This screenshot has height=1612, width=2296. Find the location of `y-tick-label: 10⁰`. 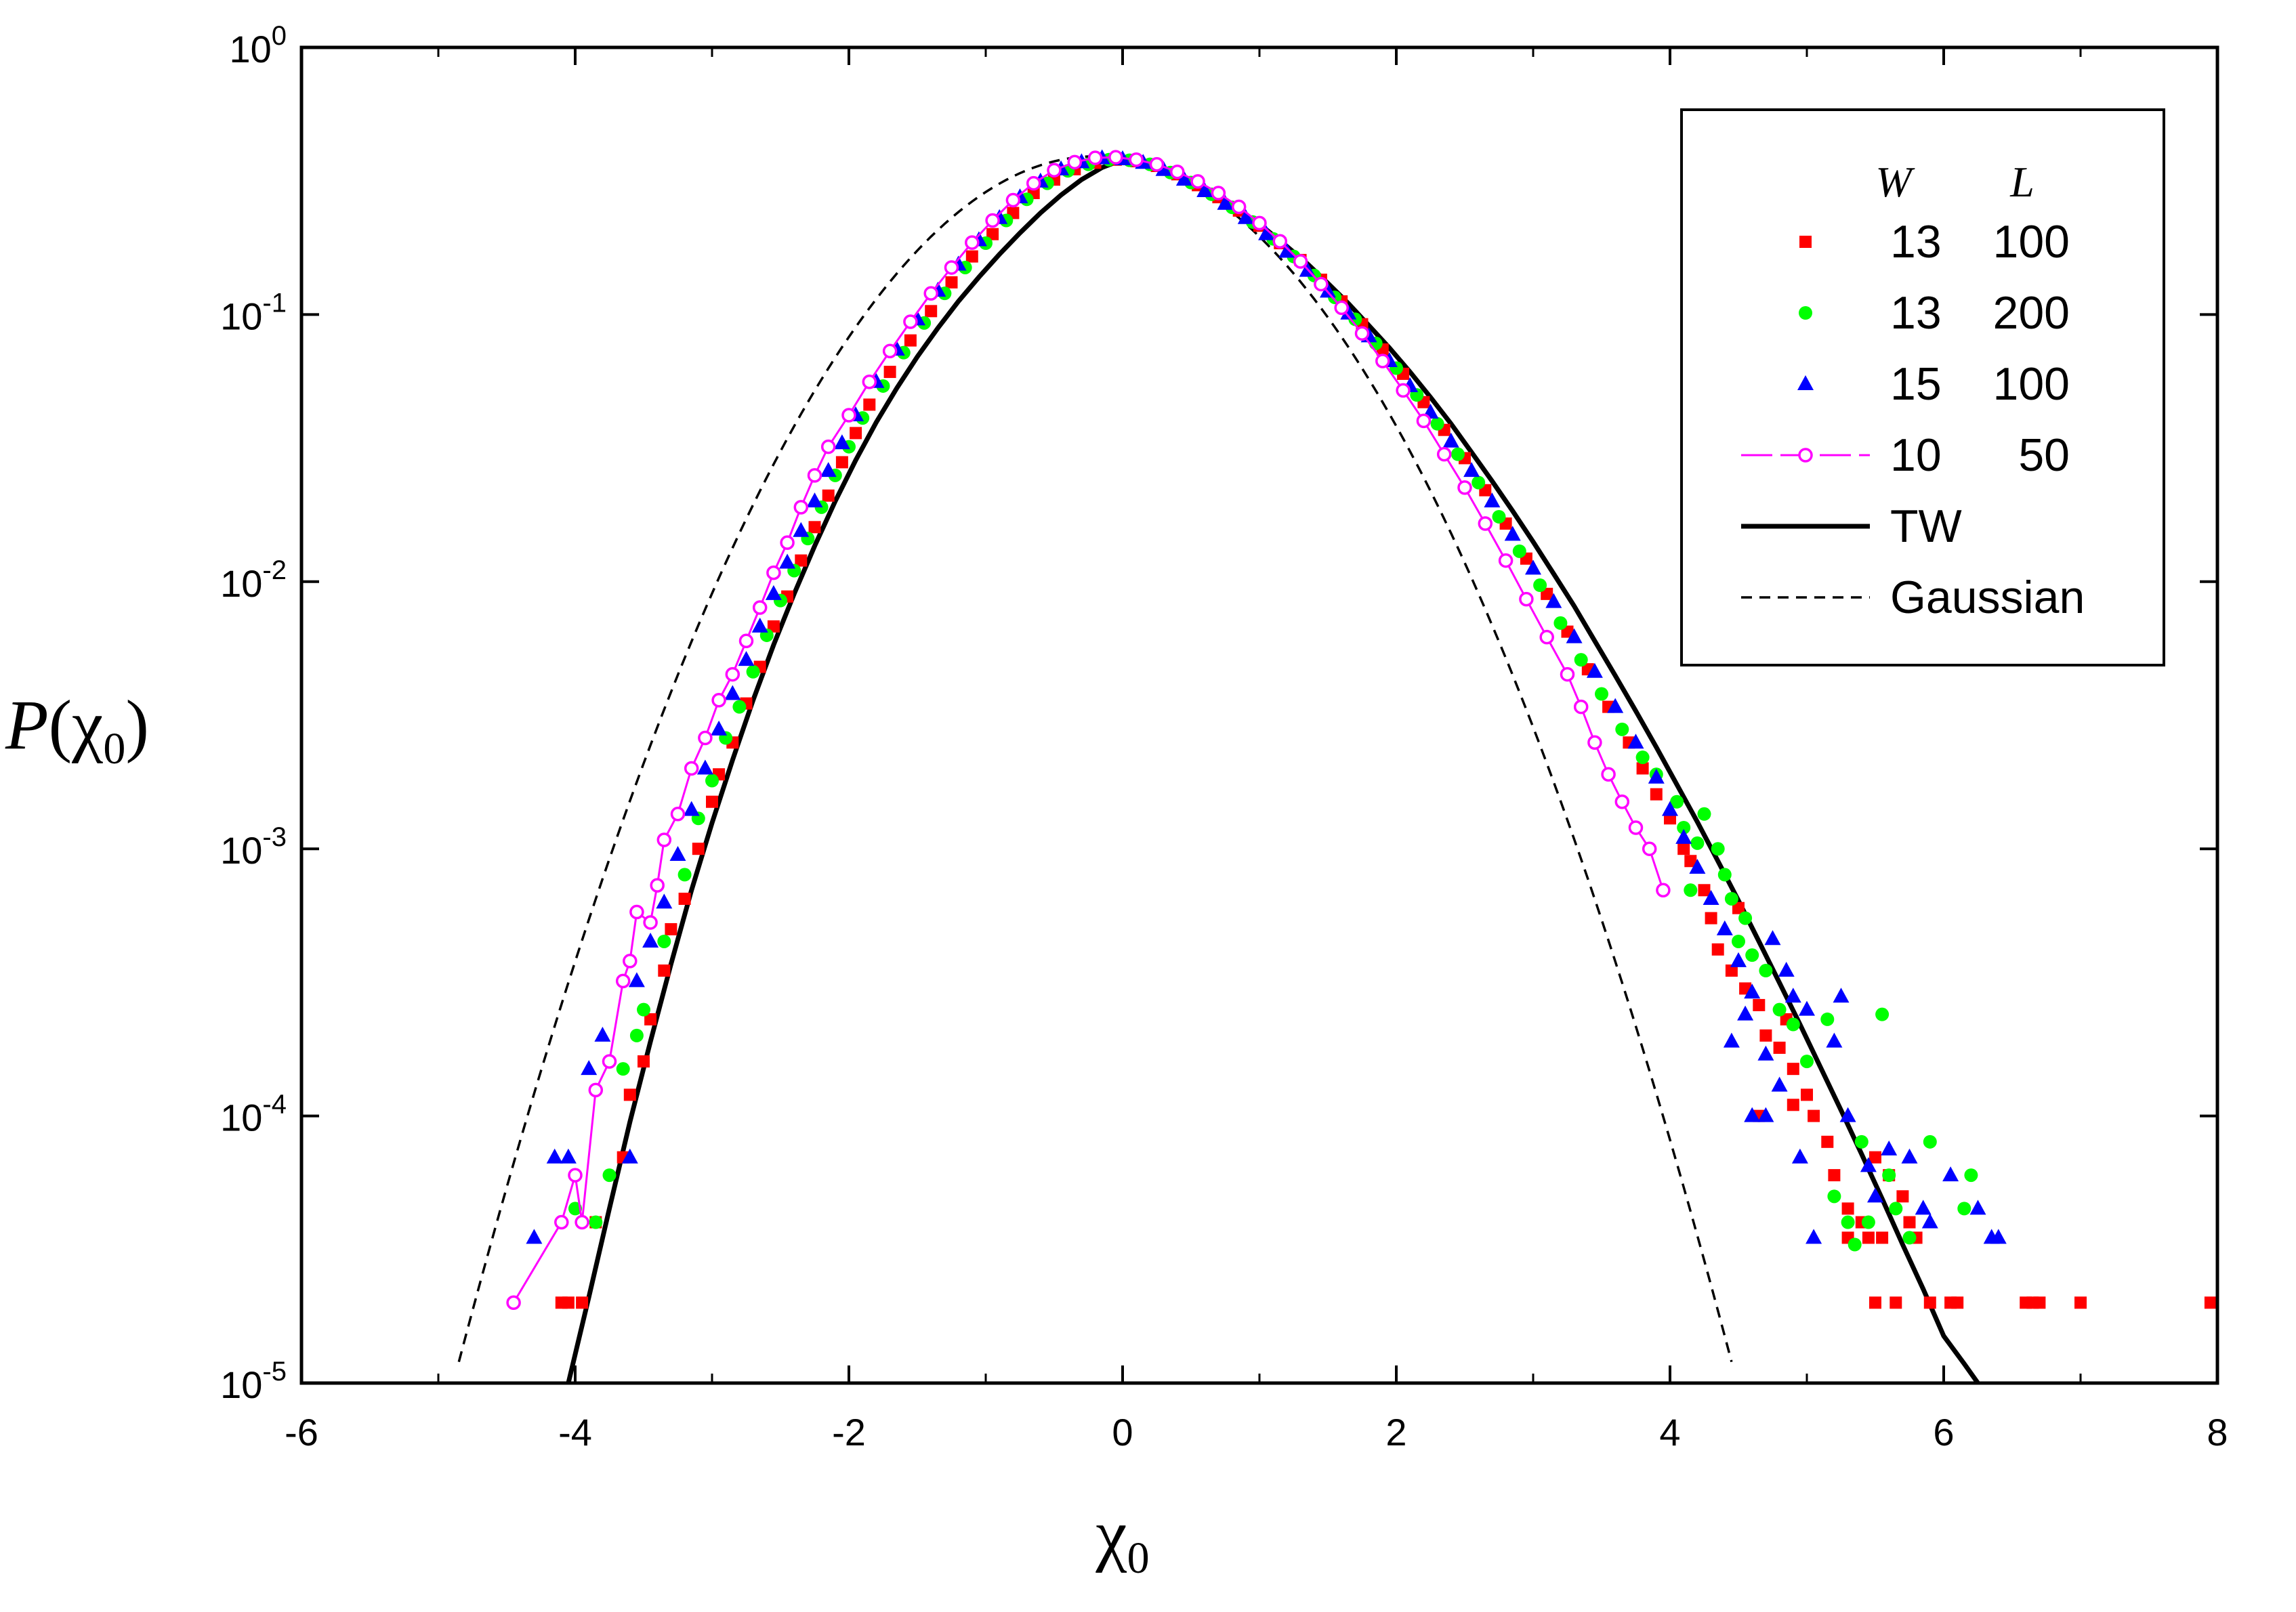

y-tick-label: 10⁰ is located at coordinates (258, 46).